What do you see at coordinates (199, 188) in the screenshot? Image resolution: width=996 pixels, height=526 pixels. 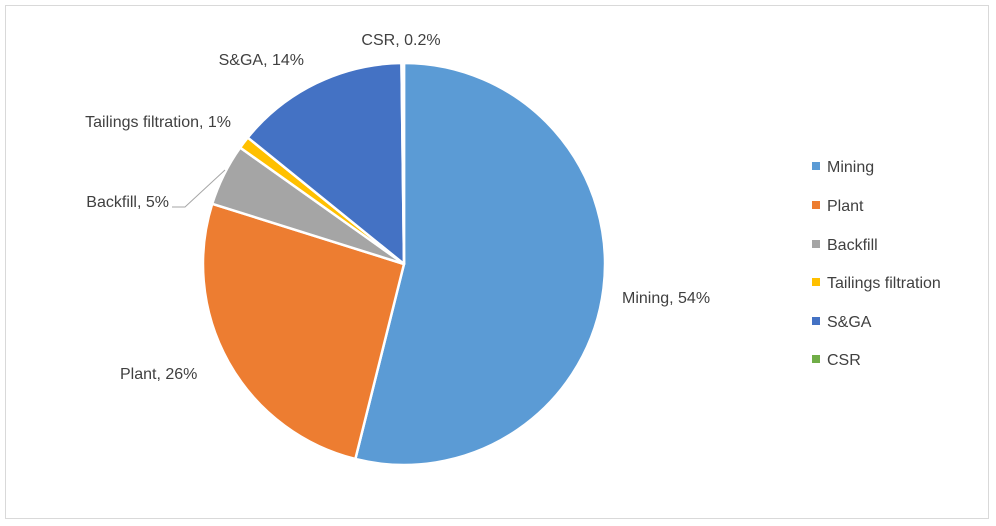 I see `backfill-leader-line` at bounding box center [199, 188].